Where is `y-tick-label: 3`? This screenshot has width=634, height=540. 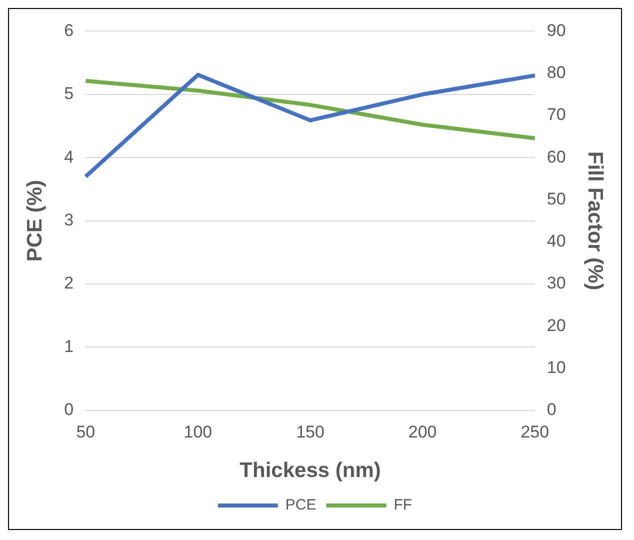
y-tick-label: 3 is located at coordinates (69, 220).